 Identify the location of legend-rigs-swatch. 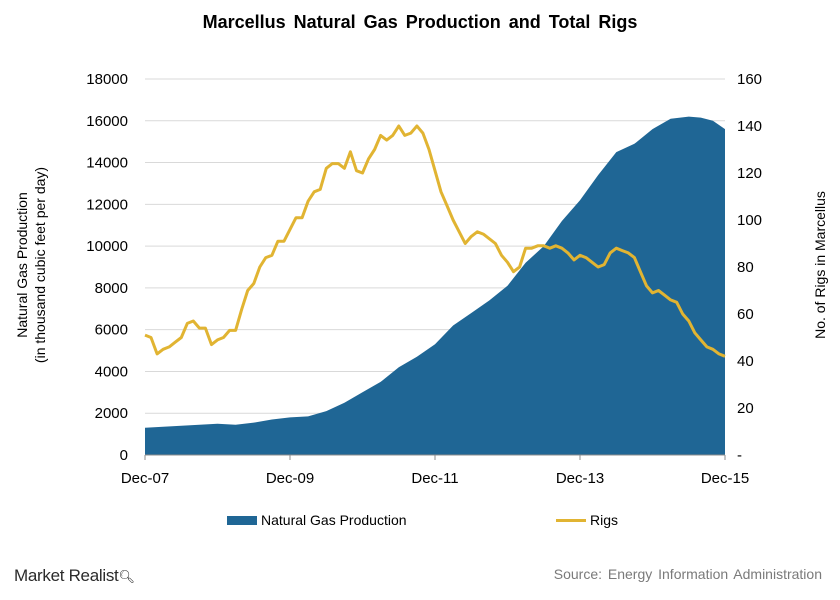
(571, 520).